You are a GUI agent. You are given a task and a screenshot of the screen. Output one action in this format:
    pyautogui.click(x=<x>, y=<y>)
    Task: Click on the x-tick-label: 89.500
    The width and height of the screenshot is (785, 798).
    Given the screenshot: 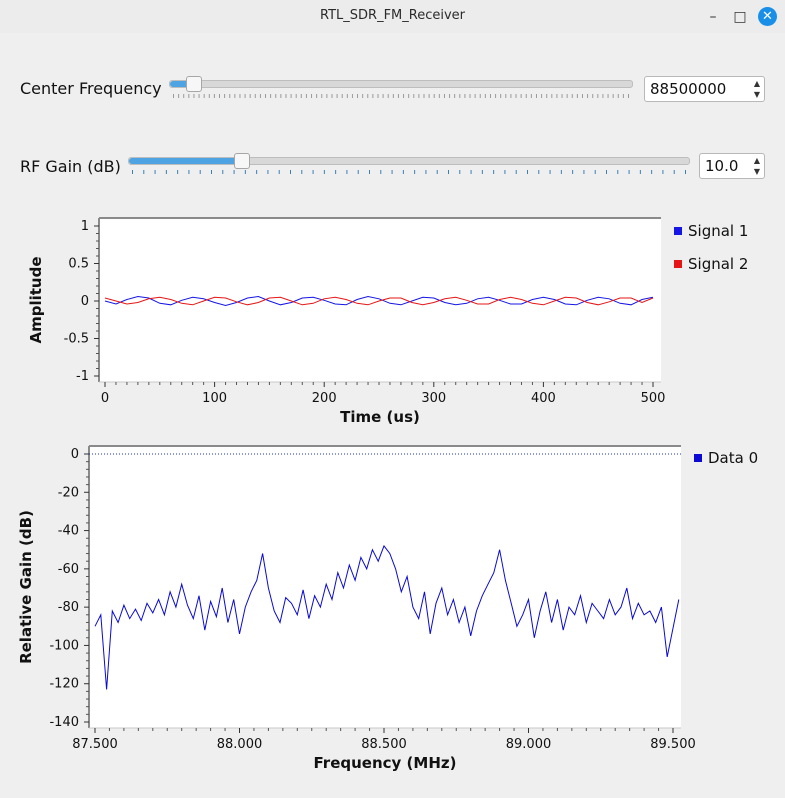 What is the action you would take?
    pyautogui.click(x=673, y=744)
    